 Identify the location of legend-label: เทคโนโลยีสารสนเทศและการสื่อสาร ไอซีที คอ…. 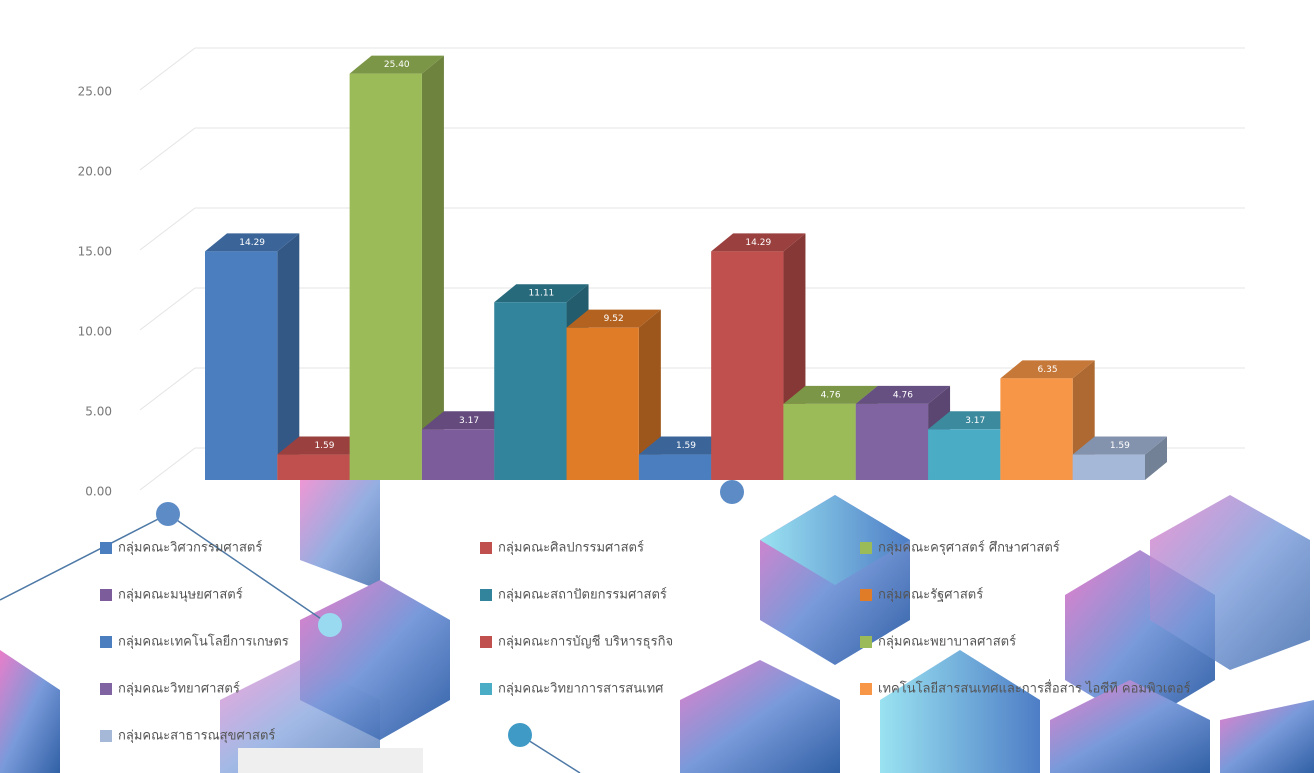
(1034, 688).